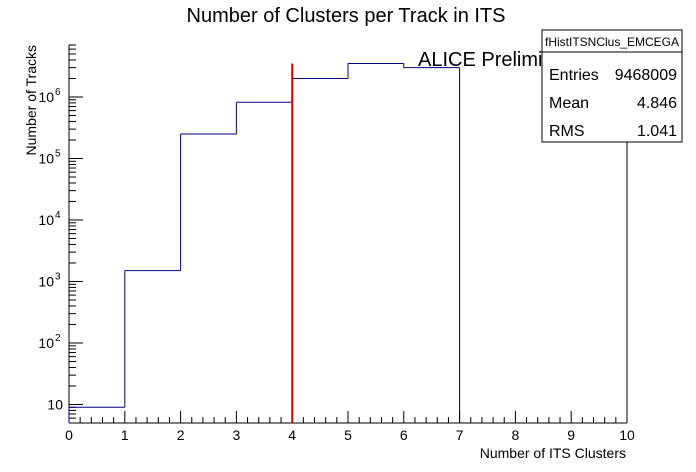  Describe the element at coordinates (646, 75) in the screenshot. I see `stats-row-value: 9468009` at that location.